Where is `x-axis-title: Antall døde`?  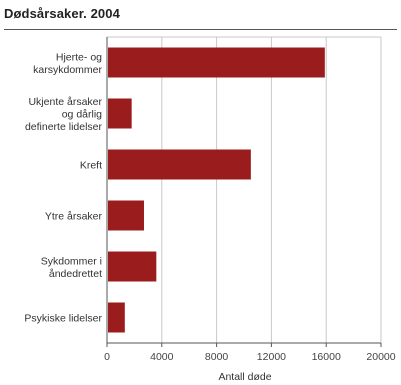
x-axis-title: Antall døde is located at coordinates (244, 377).